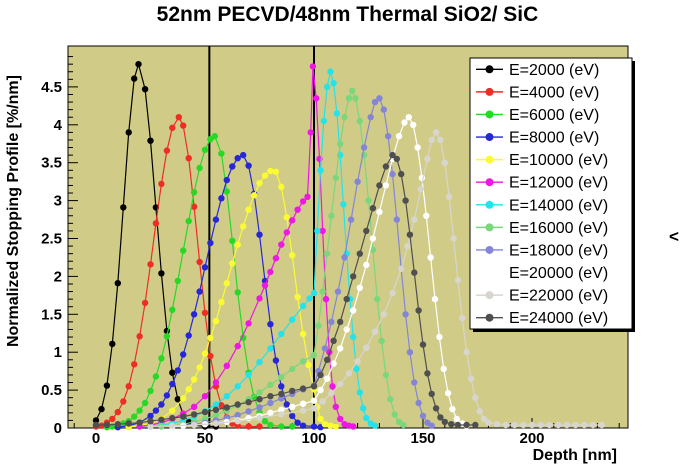 This screenshot has height=476, width=698. I want to click on x-tick-label: 50, so click(205, 438).